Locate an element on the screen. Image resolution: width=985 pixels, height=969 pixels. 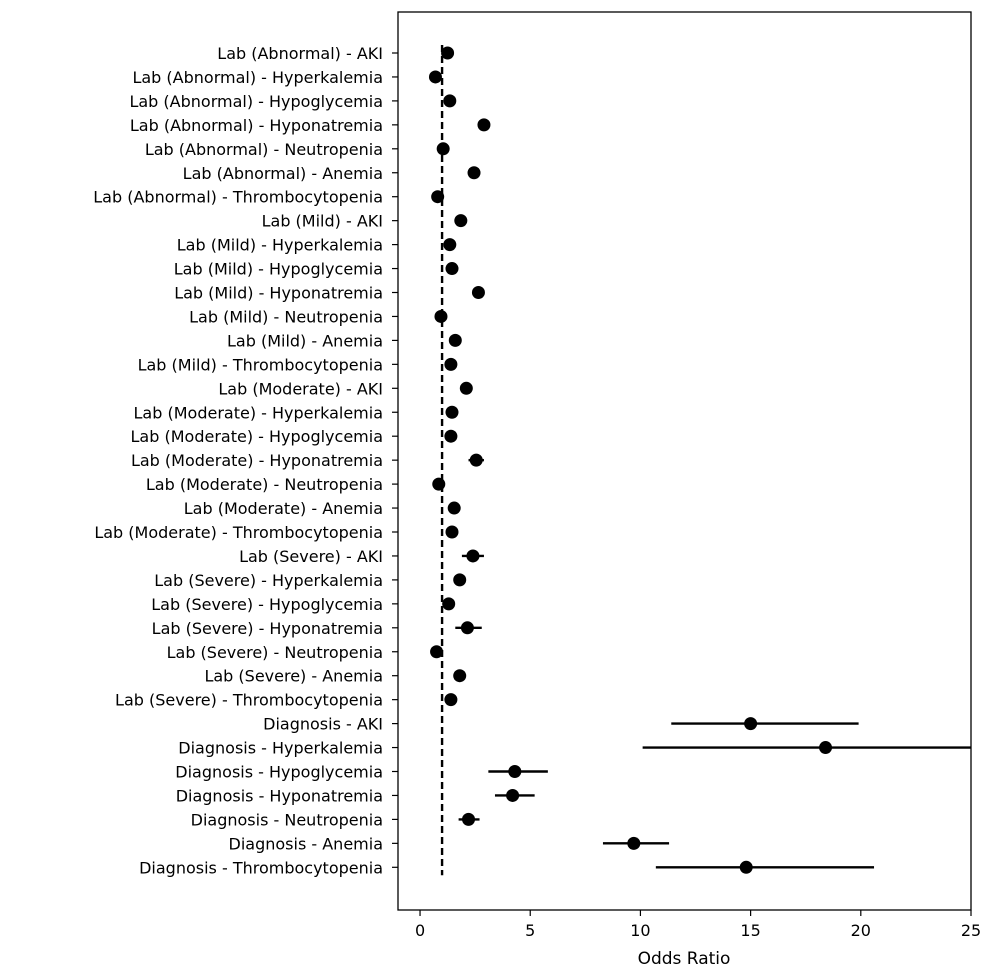
y-tick-label: Diagnosis - Hypoglycemia is located at coordinates (279, 772).